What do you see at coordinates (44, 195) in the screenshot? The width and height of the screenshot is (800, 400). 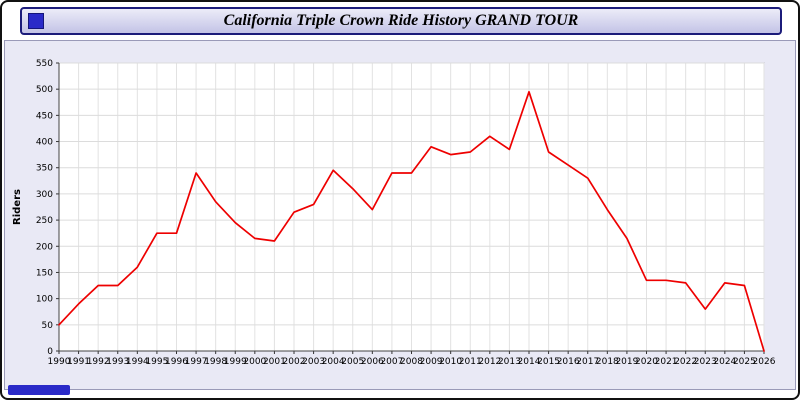 I see `svg-text: 300` at bounding box center [44, 195].